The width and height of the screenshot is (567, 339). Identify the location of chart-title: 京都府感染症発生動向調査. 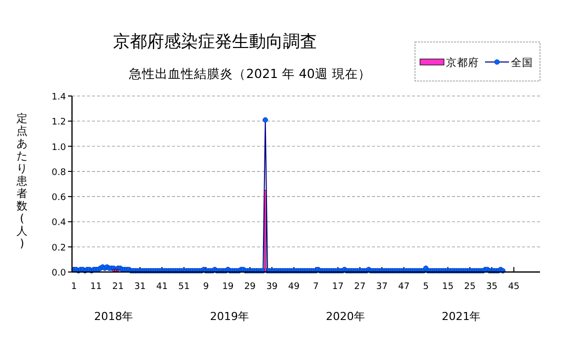
(215, 42).